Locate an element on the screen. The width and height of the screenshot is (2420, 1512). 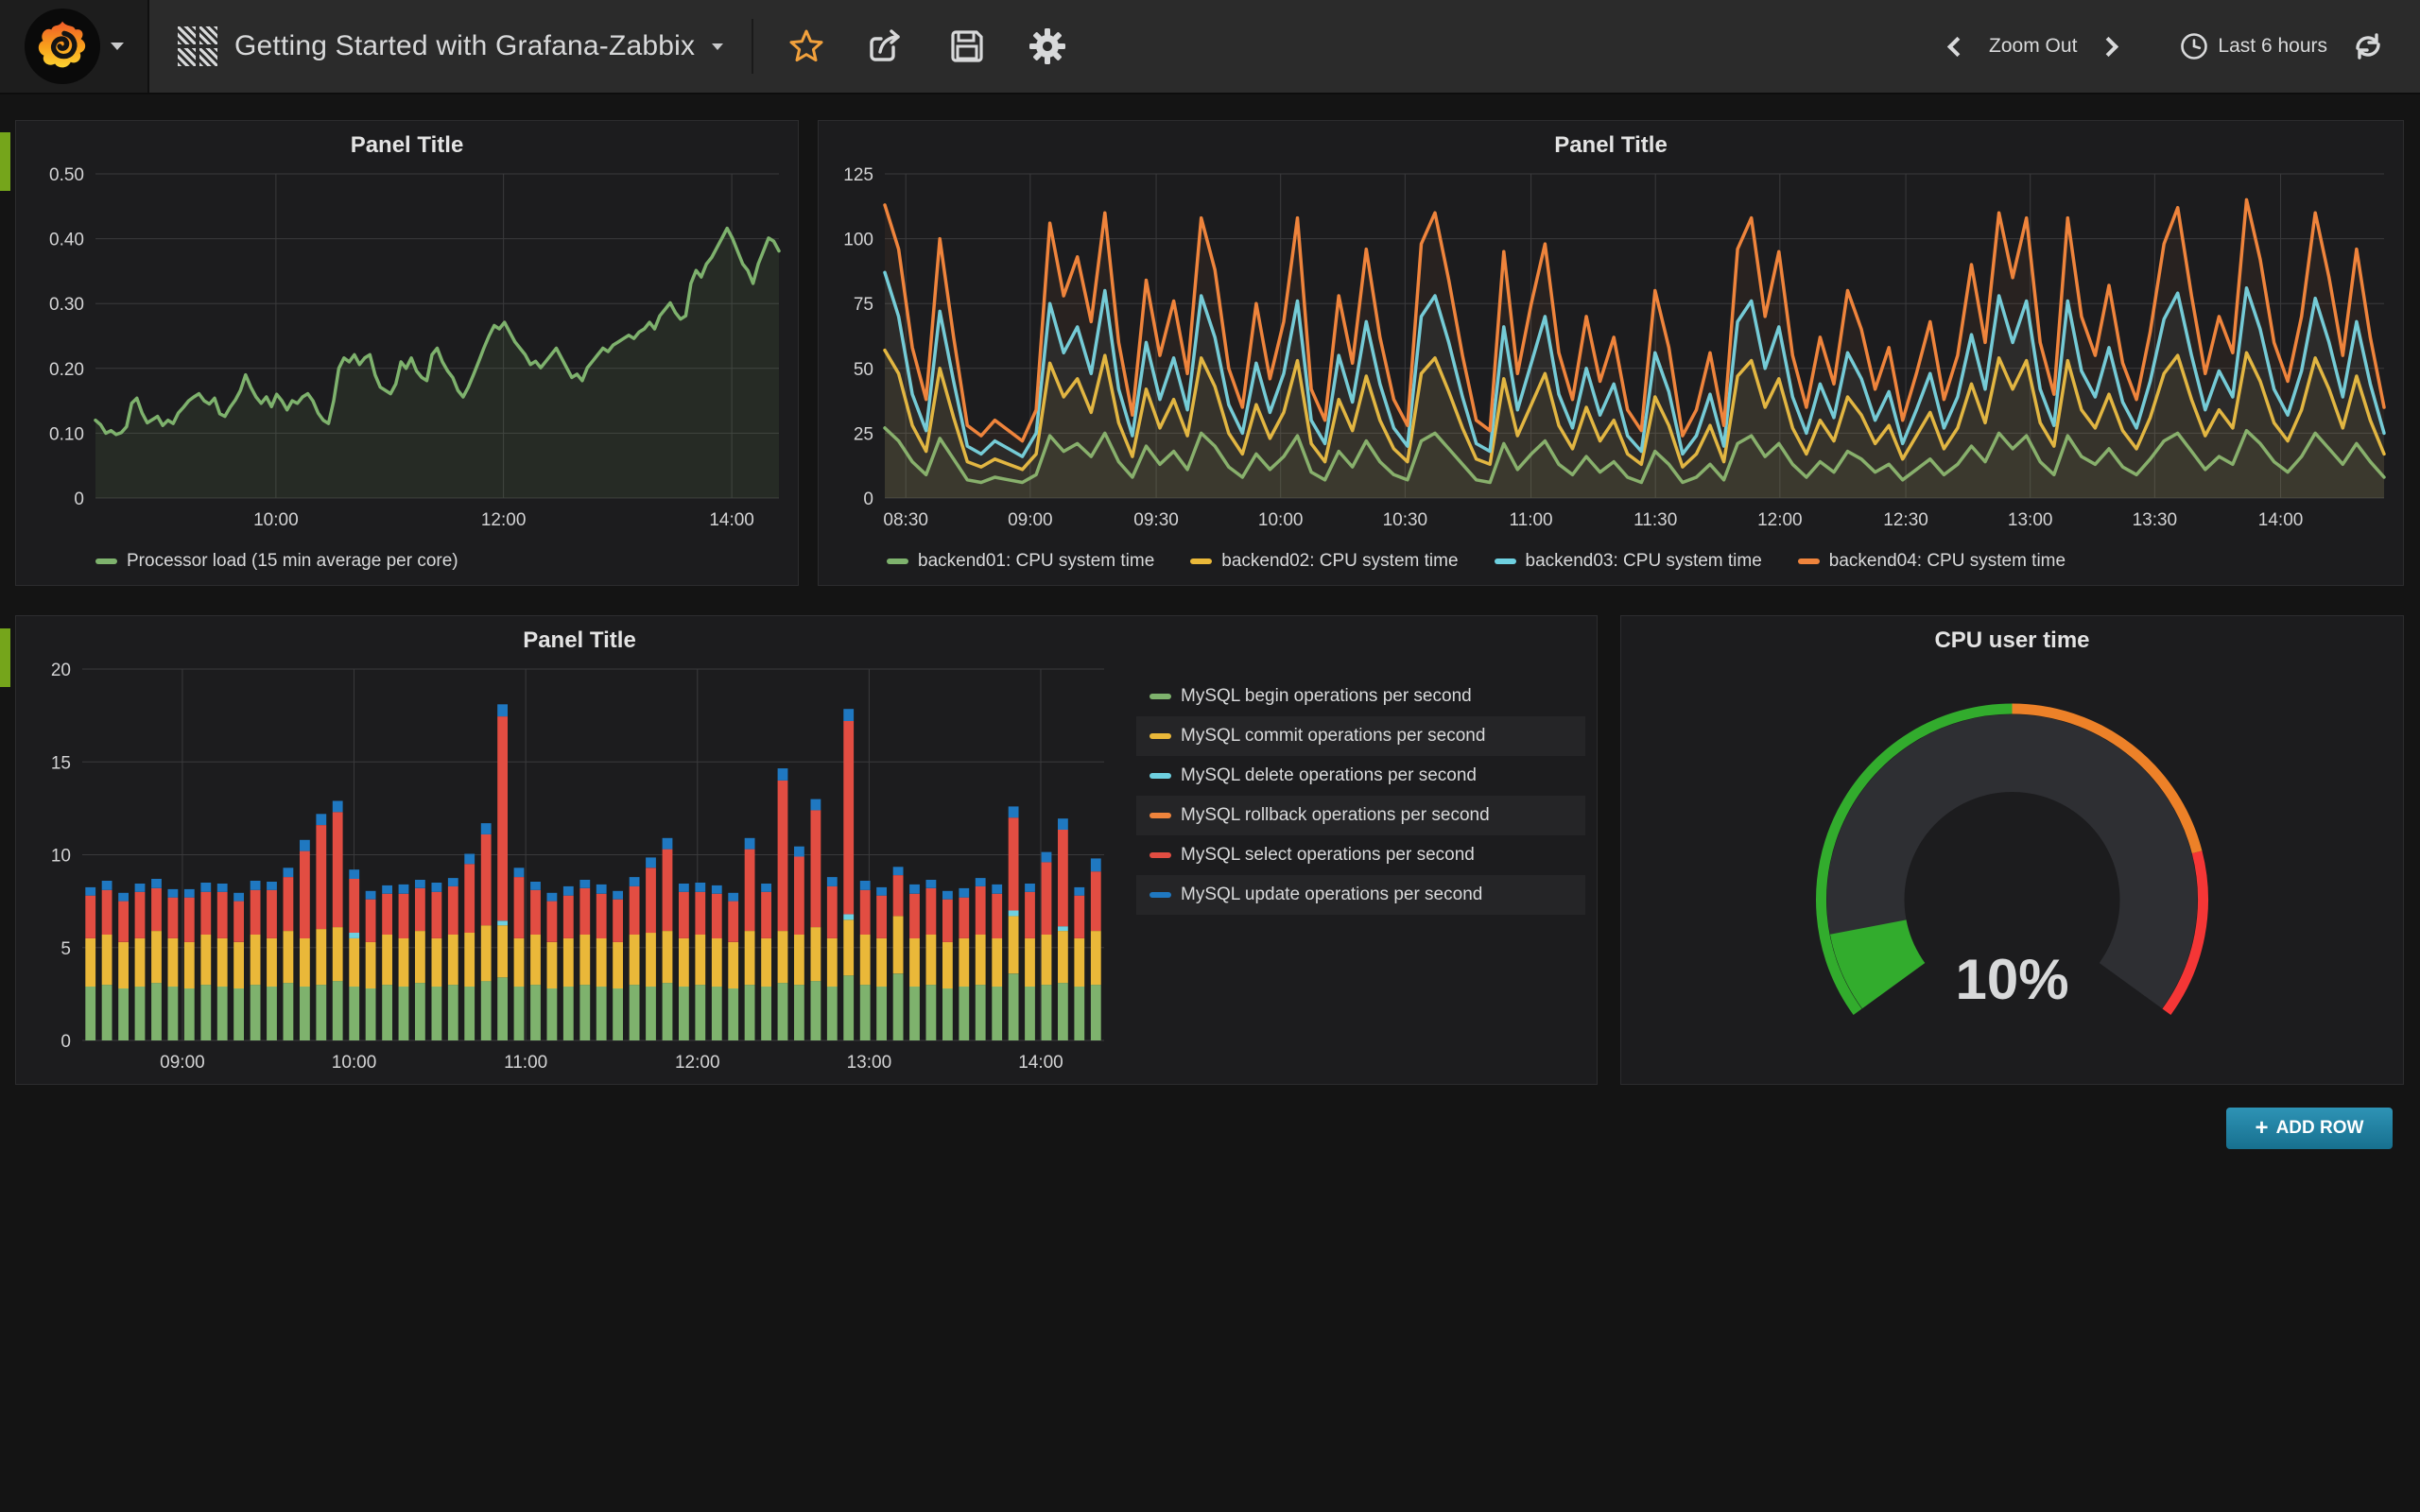
gauge-value-wedge is located at coordinates (1878, 964).